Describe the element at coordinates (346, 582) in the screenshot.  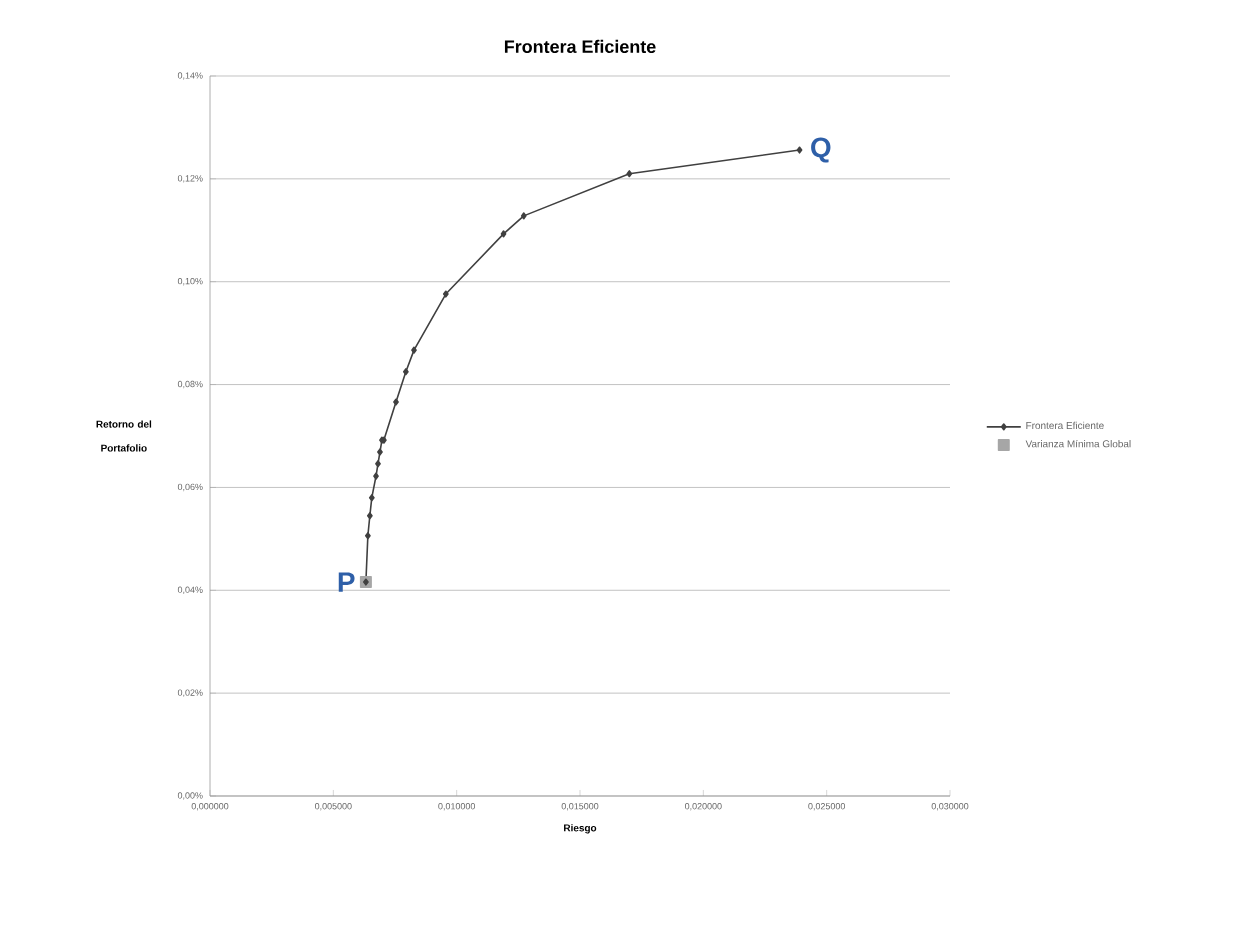
I see `annotation: P` at that location.